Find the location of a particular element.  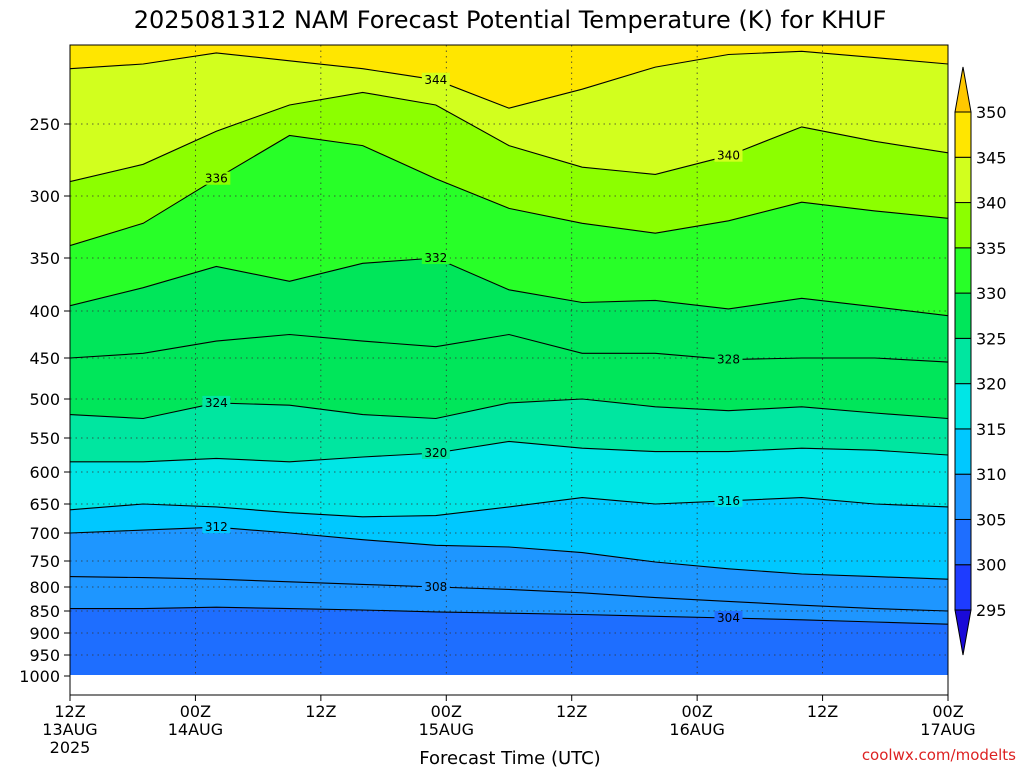

colorbar-label: 315 is located at coordinates (991, 429).